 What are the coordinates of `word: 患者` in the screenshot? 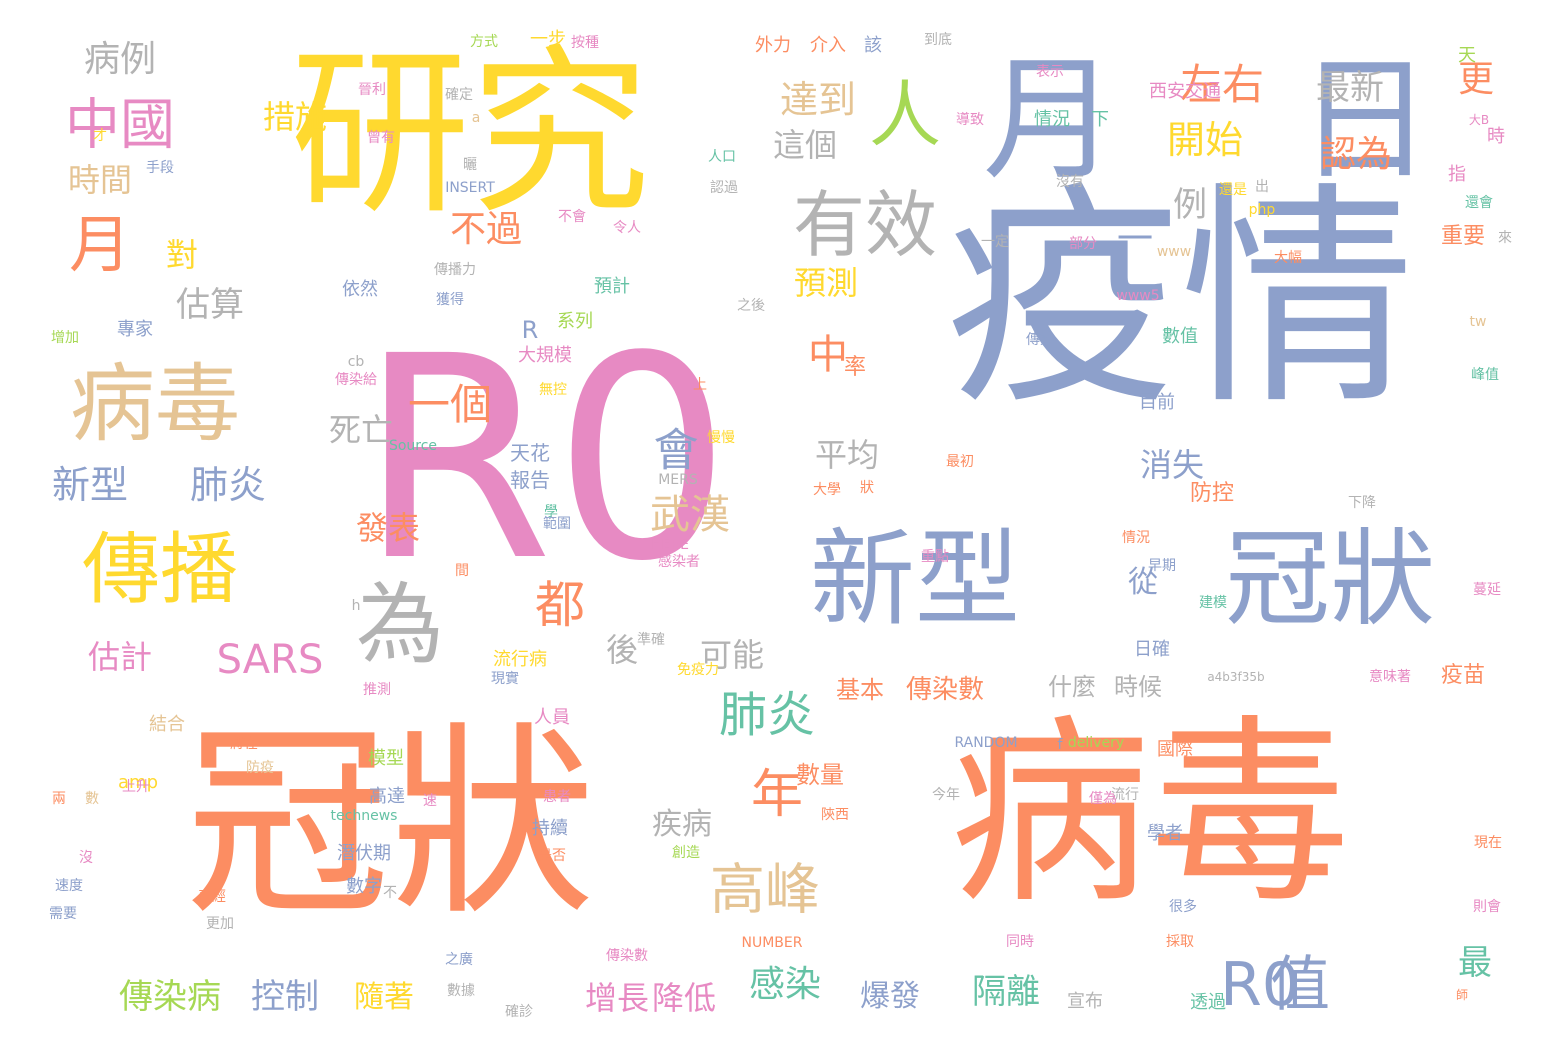 It's located at (557, 797).